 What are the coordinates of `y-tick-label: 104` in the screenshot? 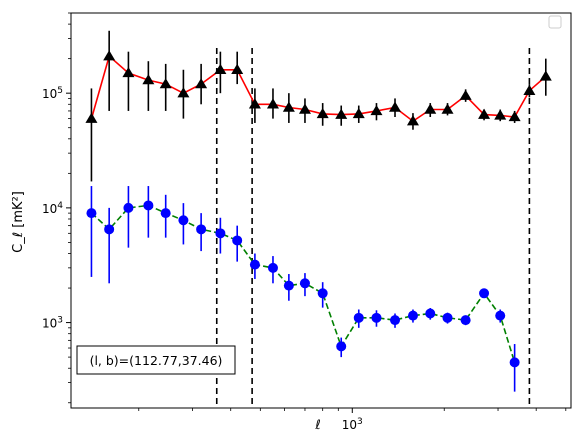 It's located at (52, 208).